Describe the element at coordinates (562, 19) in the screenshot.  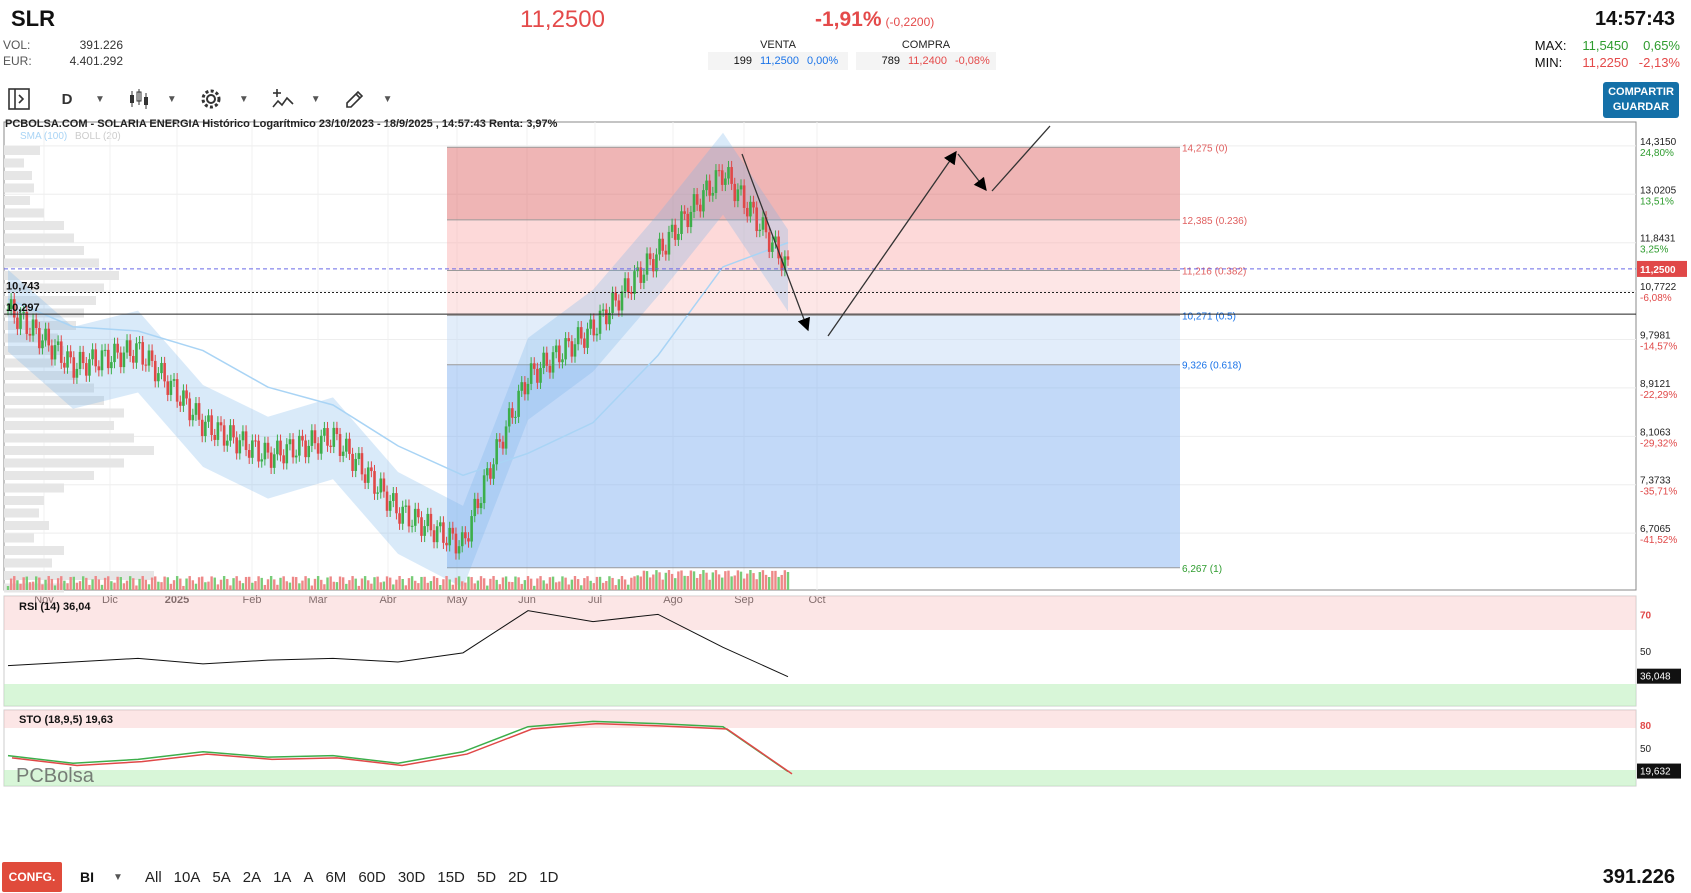
I see `last-price: 11,2500` at that location.